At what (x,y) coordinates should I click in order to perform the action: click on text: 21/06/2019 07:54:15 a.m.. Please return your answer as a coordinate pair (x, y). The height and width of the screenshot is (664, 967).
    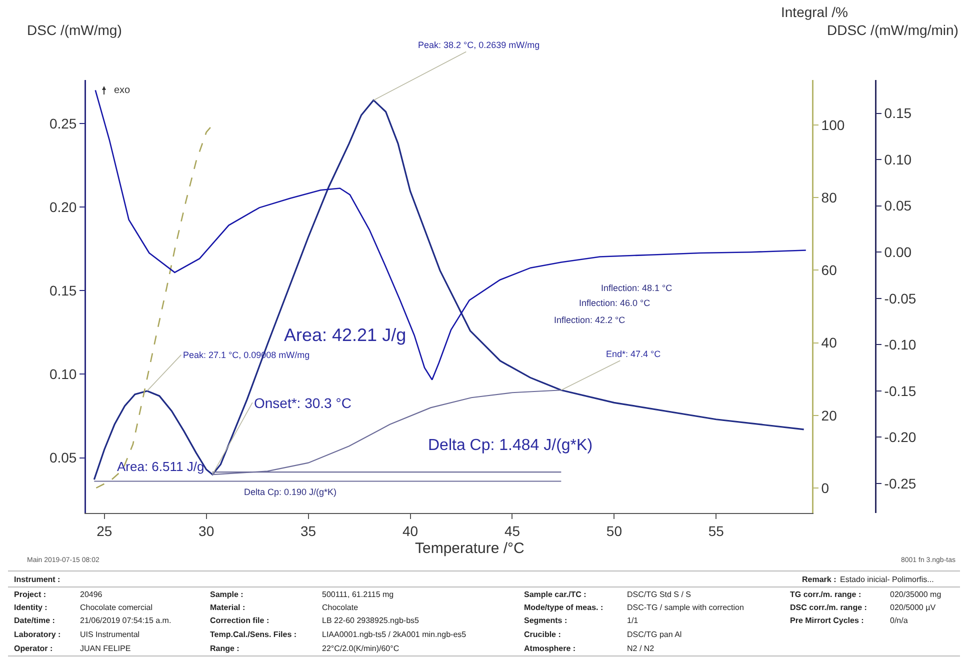
    Looking at the image, I should click on (126, 620).